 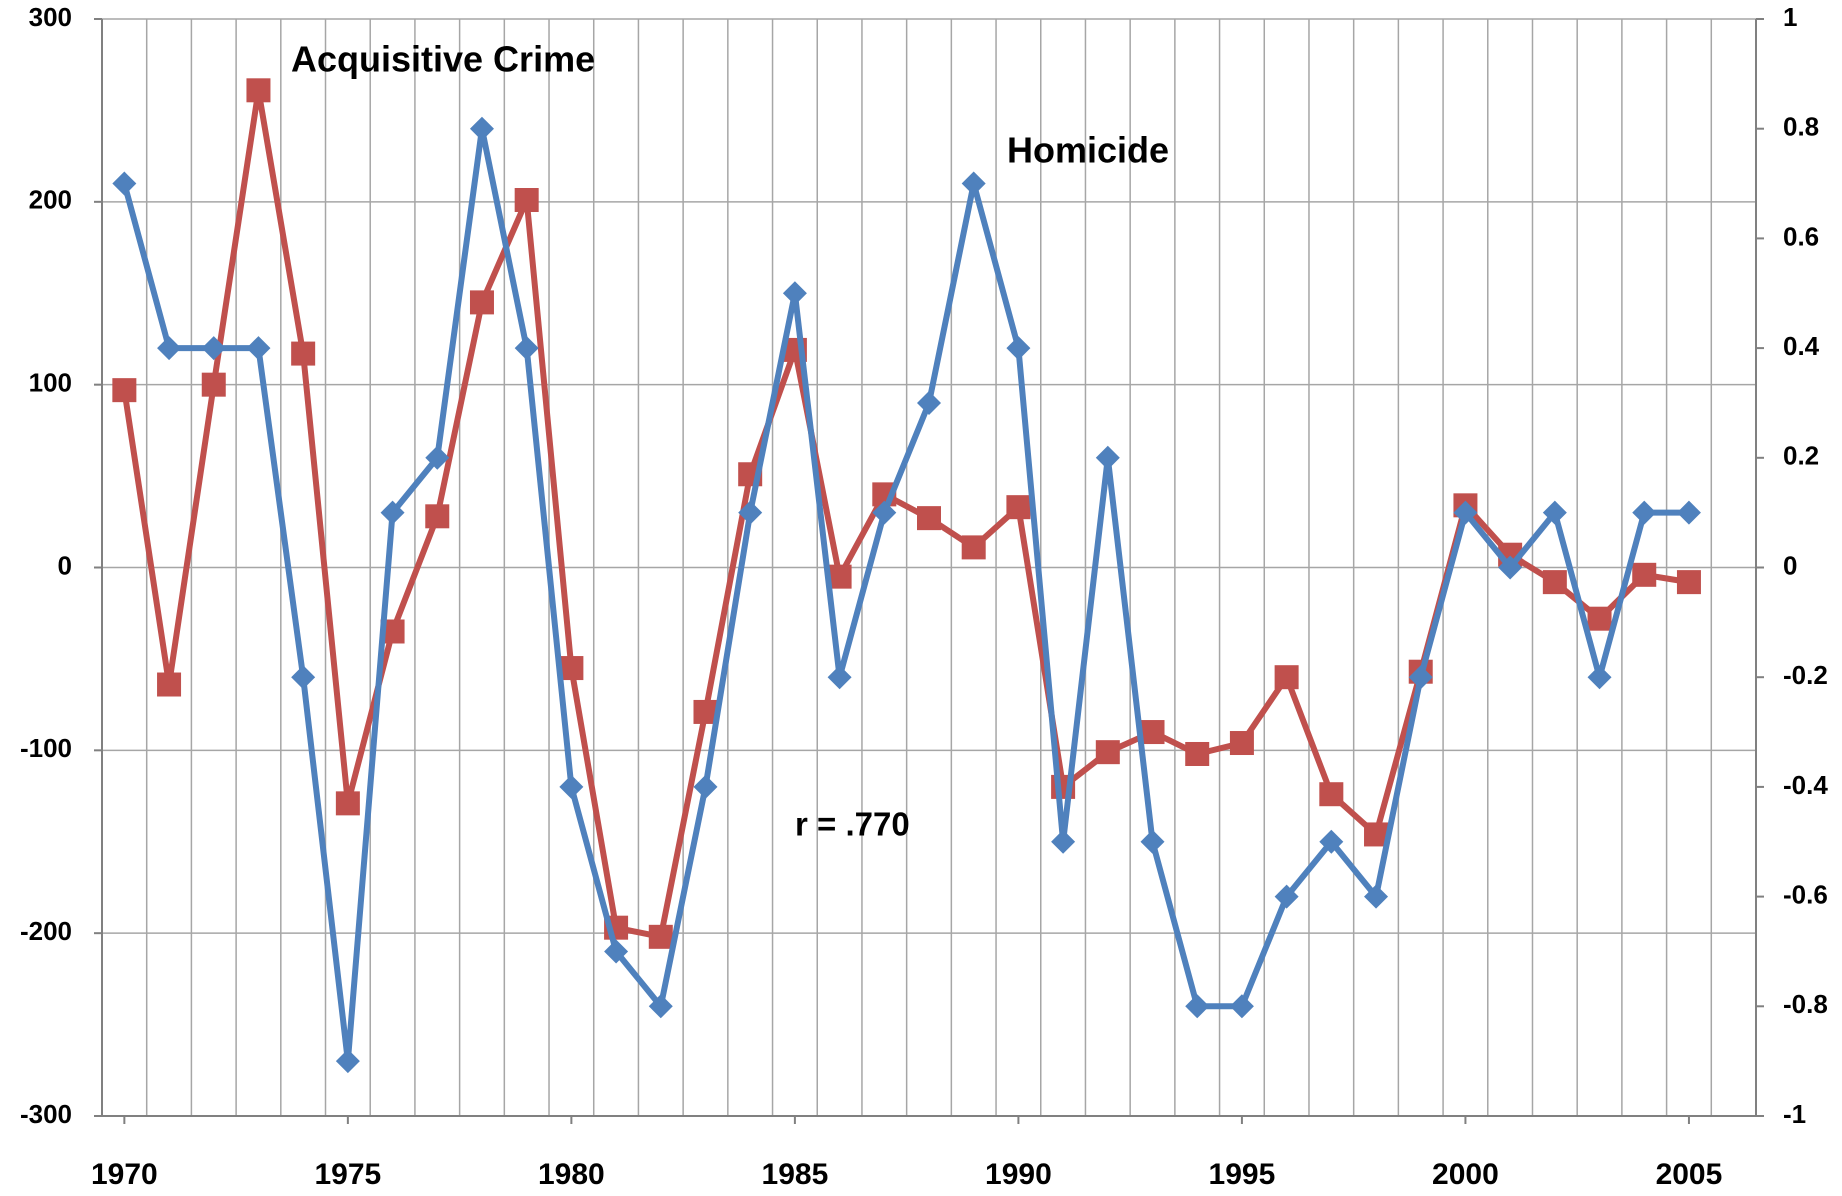 What do you see at coordinates (50, 17) in the screenshot?
I see `y-tick-label: 300` at bounding box center [50, 17].